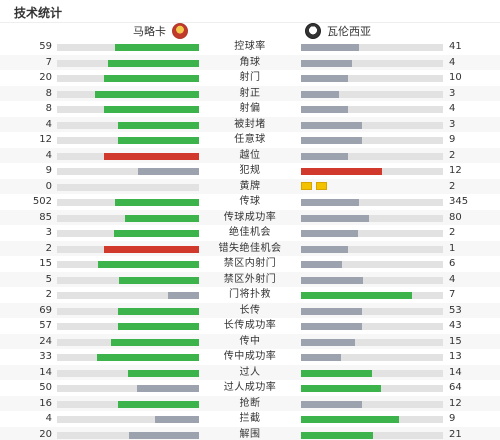 The width and height of the screenshot is (500, 440). Describe the element at coordinates (45, 263) in the screenshot. I see `home-stat-value: 15` at that location.